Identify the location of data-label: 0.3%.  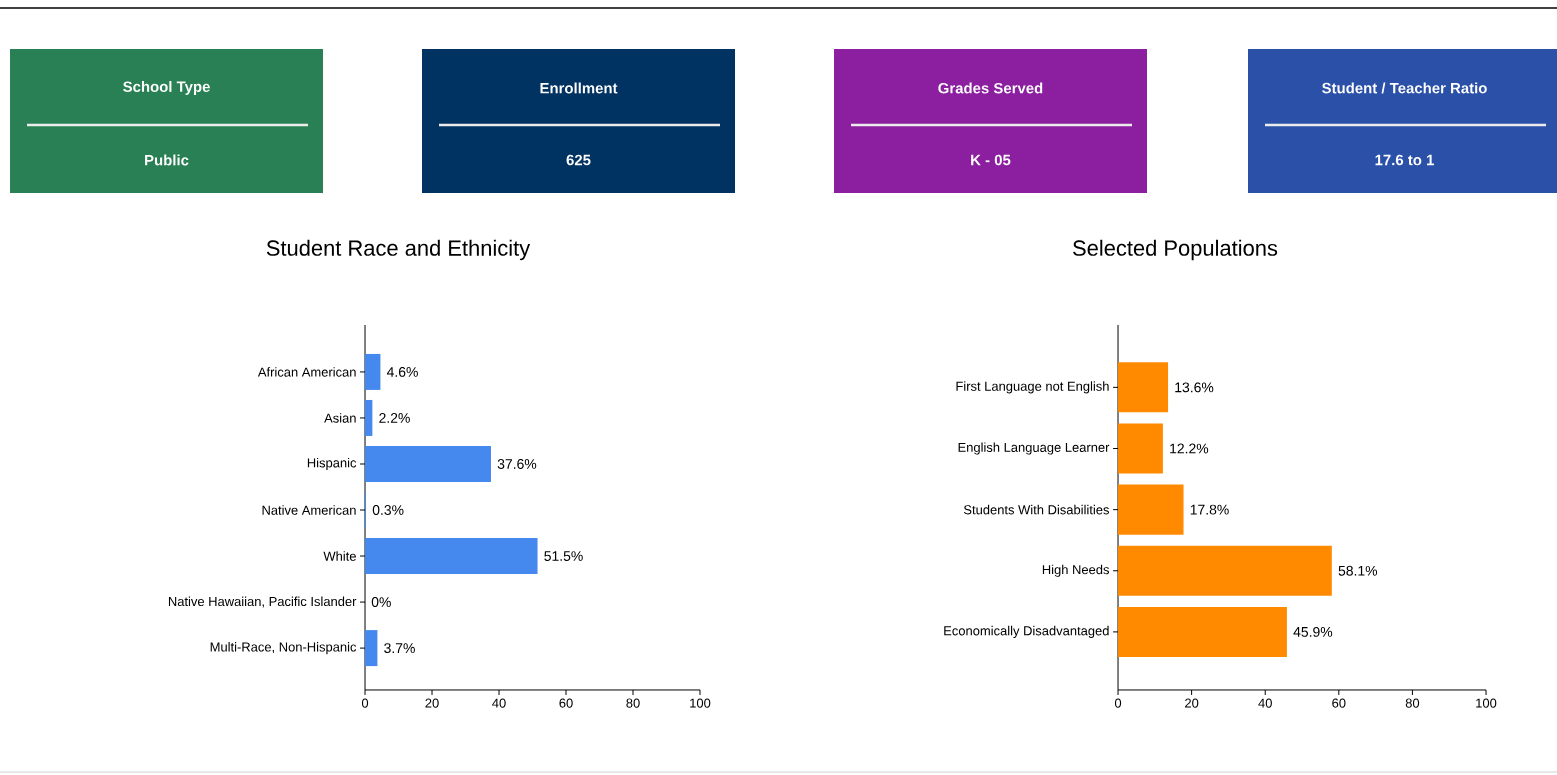
(388, 510).